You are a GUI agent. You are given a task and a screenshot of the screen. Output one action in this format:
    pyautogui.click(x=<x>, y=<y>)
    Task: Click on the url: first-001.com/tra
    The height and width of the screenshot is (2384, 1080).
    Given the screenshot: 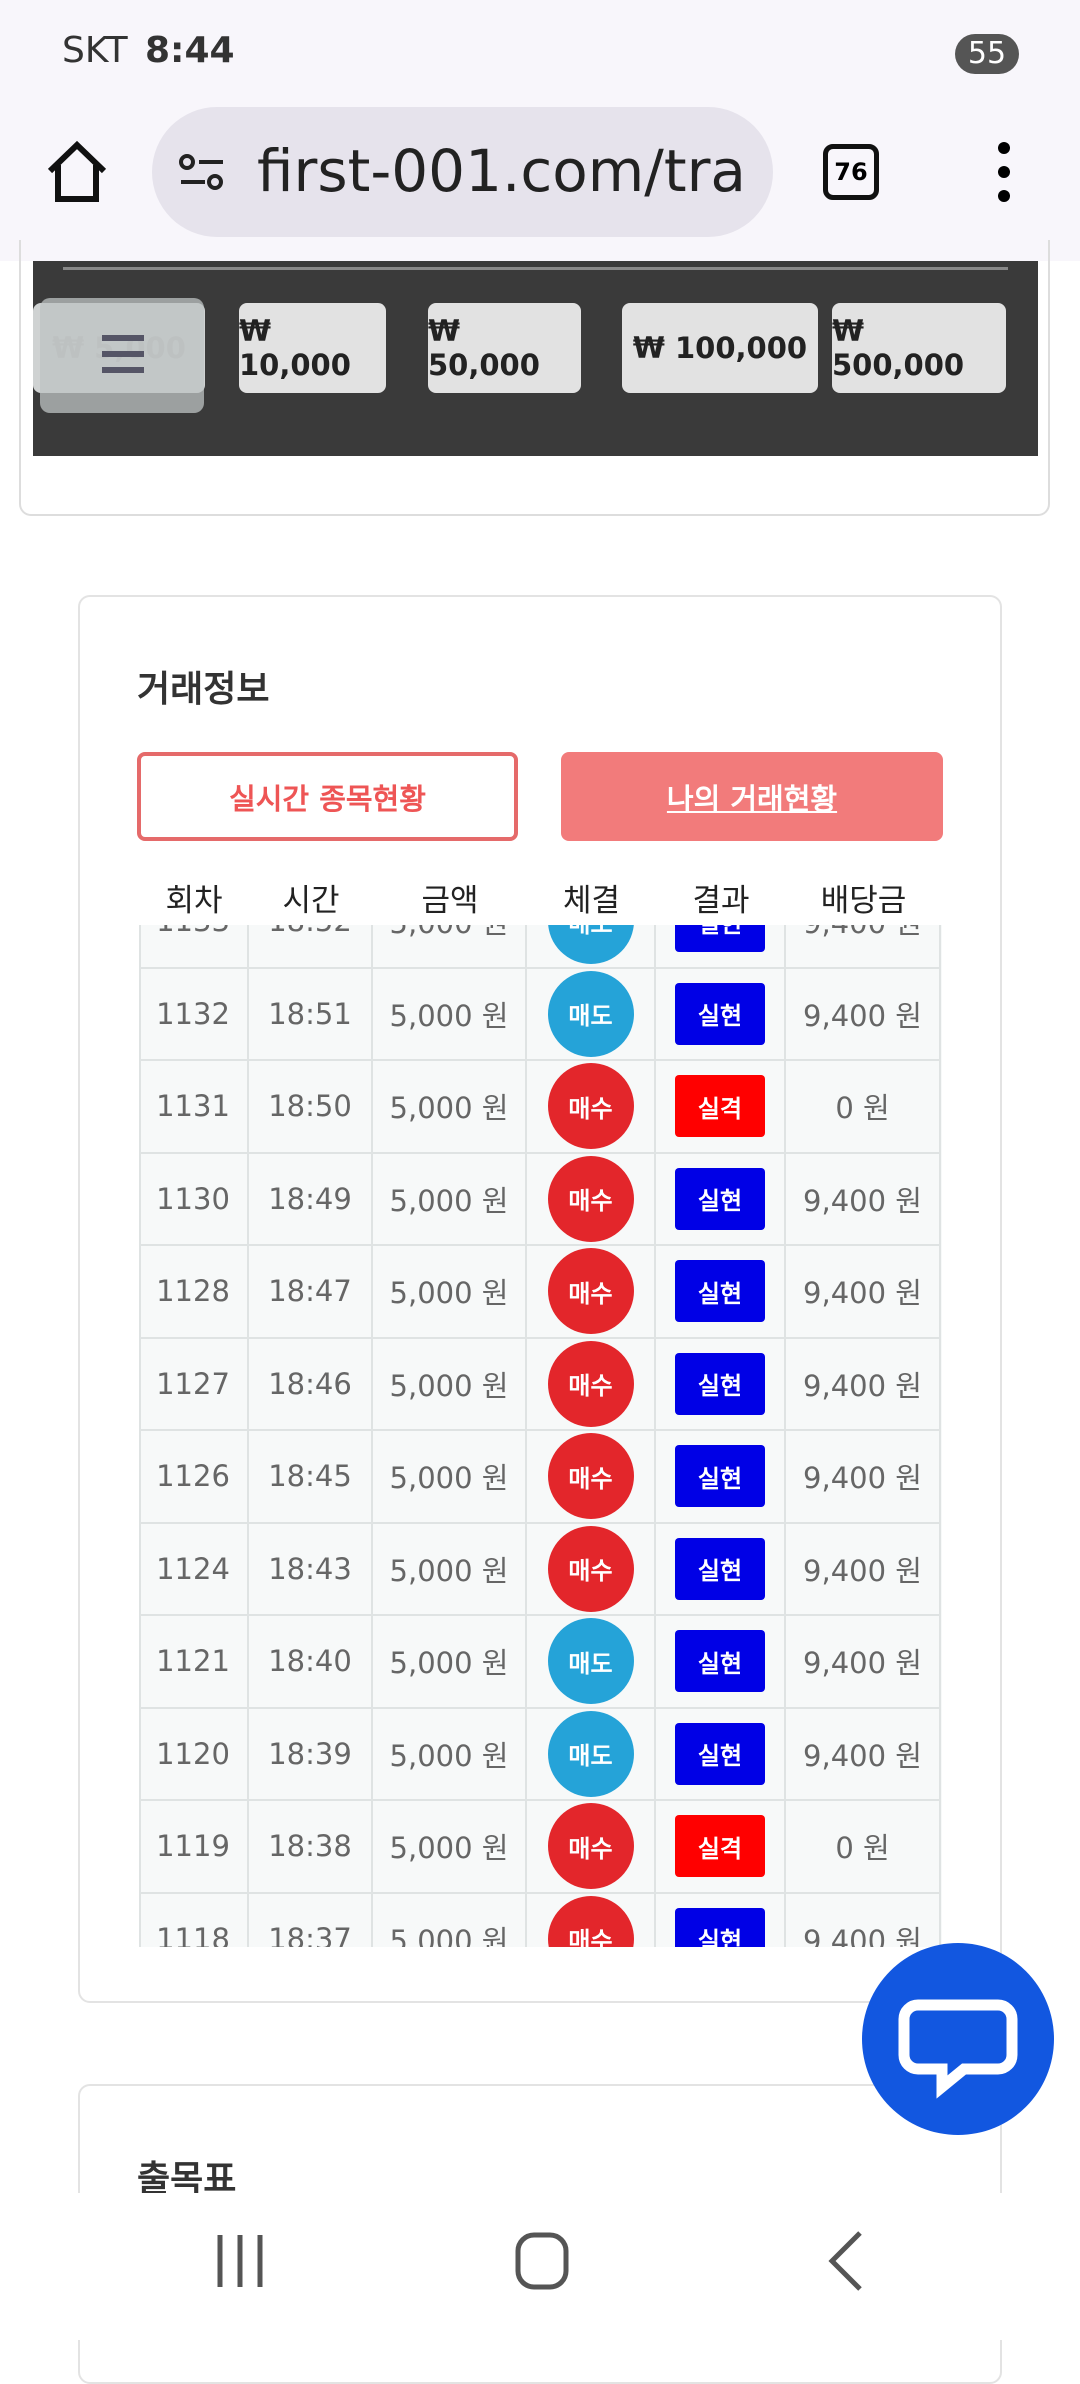 What is the action you would take?
    pyautogui.click(x=501, y=171)
    